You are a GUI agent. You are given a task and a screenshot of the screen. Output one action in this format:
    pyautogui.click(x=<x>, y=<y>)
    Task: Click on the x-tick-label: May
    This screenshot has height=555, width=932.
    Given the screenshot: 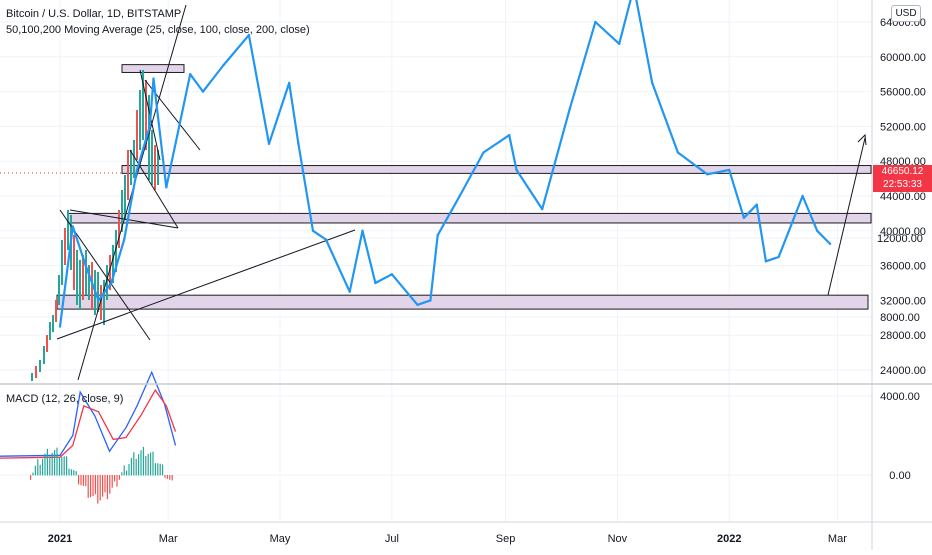 What is the action you would take?
    pyautogui.click(x=280, y=539)
    